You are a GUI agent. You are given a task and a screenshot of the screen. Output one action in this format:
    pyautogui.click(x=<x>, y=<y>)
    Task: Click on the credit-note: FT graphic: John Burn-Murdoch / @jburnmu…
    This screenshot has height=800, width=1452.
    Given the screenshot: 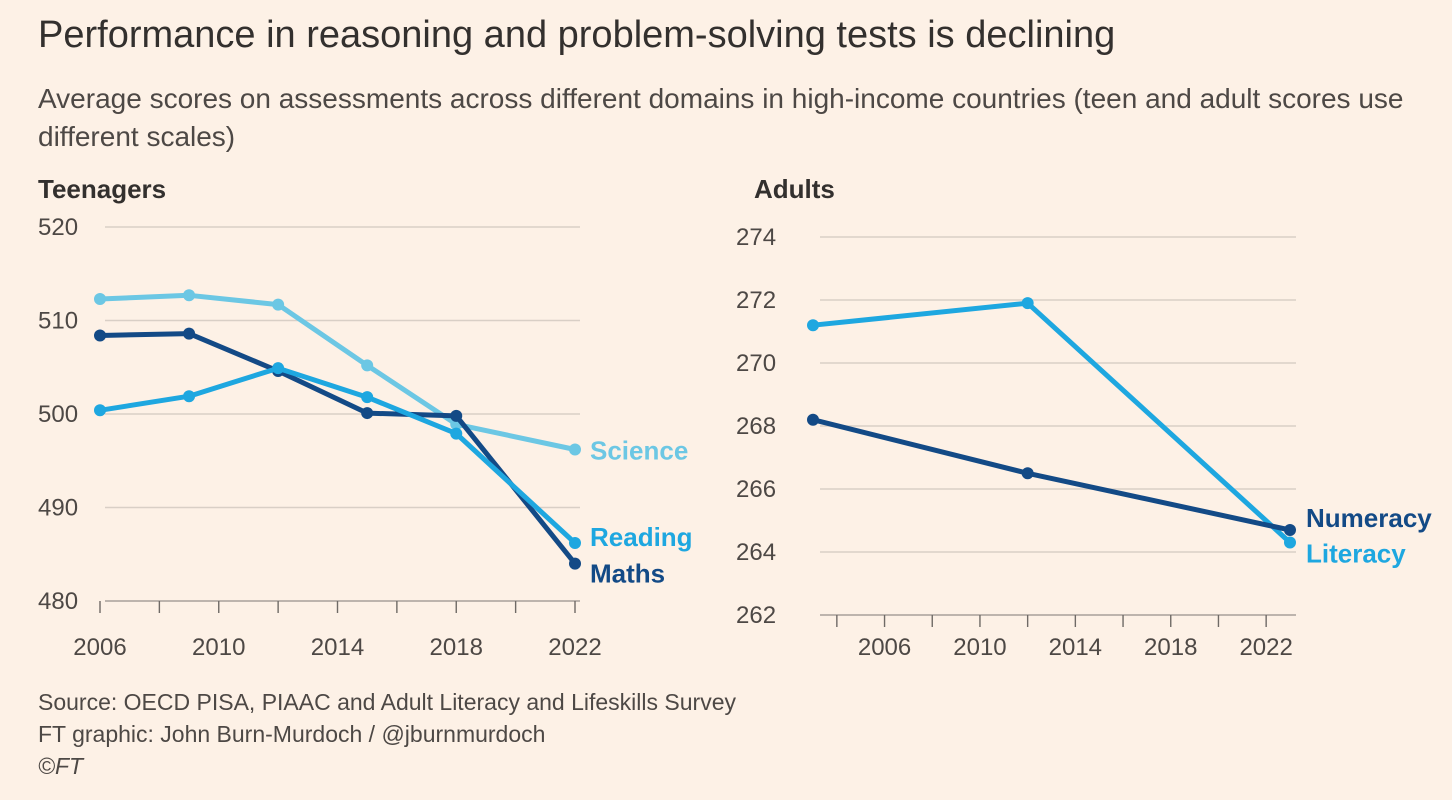 What is the action you would take?
    pyautogui.click(x=292, y=734)
    